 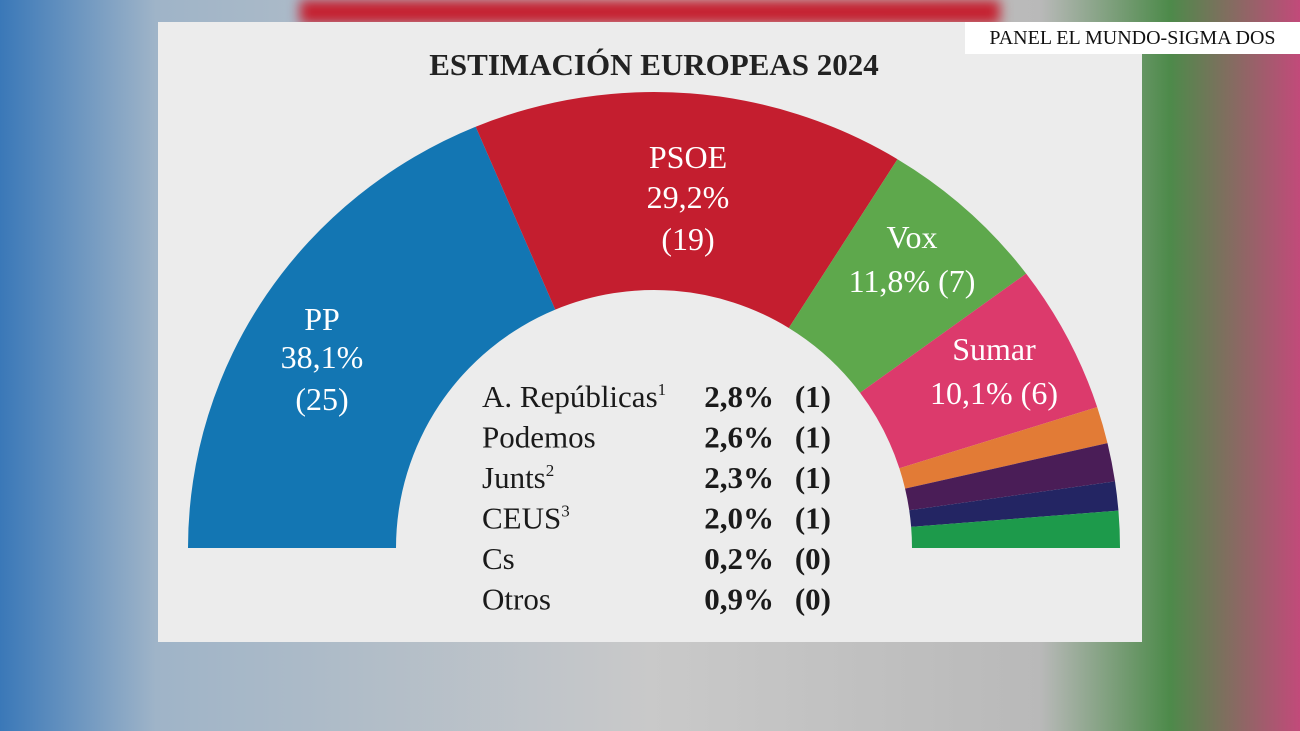 I want to click on party-percent: 2,0%, so click(x=739, y=518).